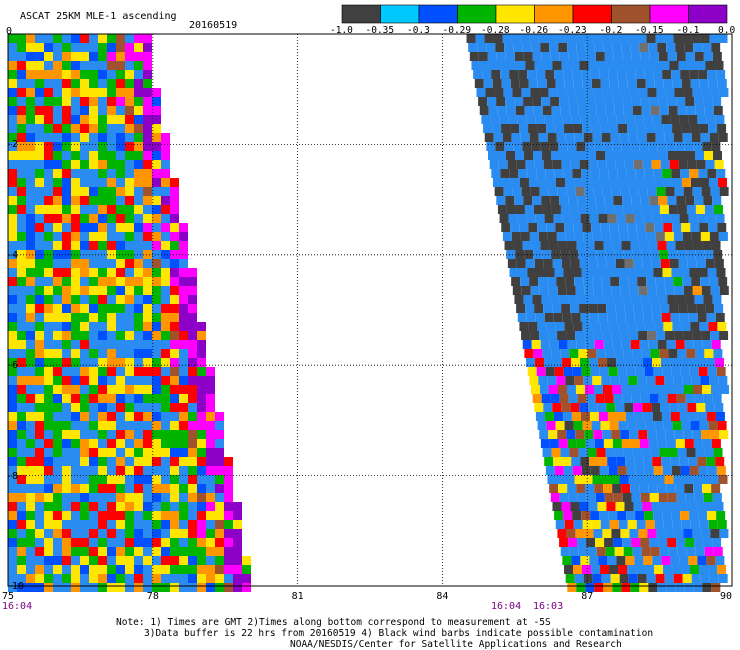  What do you see at coordinates (12, 366) in the screenshot?
I see `y-tick-label: -6` at bounding box center [12, 366].